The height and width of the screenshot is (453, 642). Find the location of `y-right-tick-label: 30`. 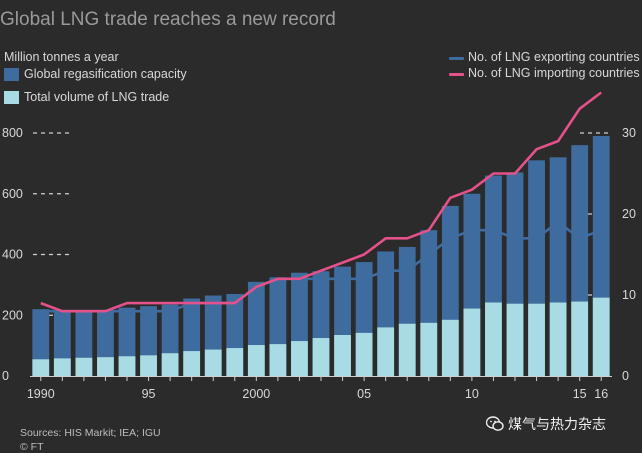

y-right-tick-label: 30 is located at coordinates (629, 133).